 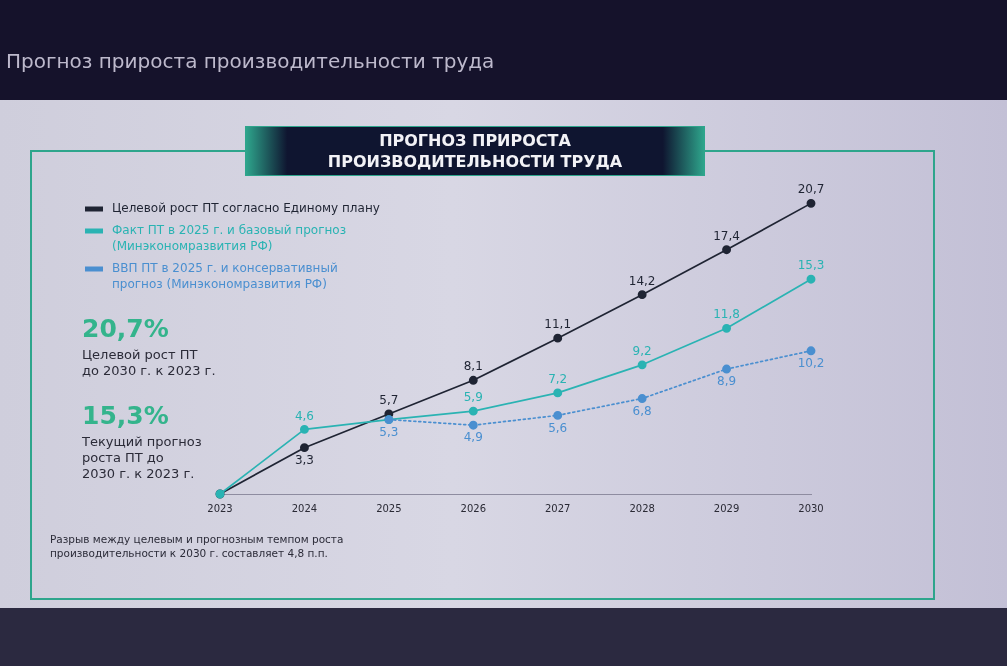 I want to click on data-label: 5,7, so click(x=389, y=400).